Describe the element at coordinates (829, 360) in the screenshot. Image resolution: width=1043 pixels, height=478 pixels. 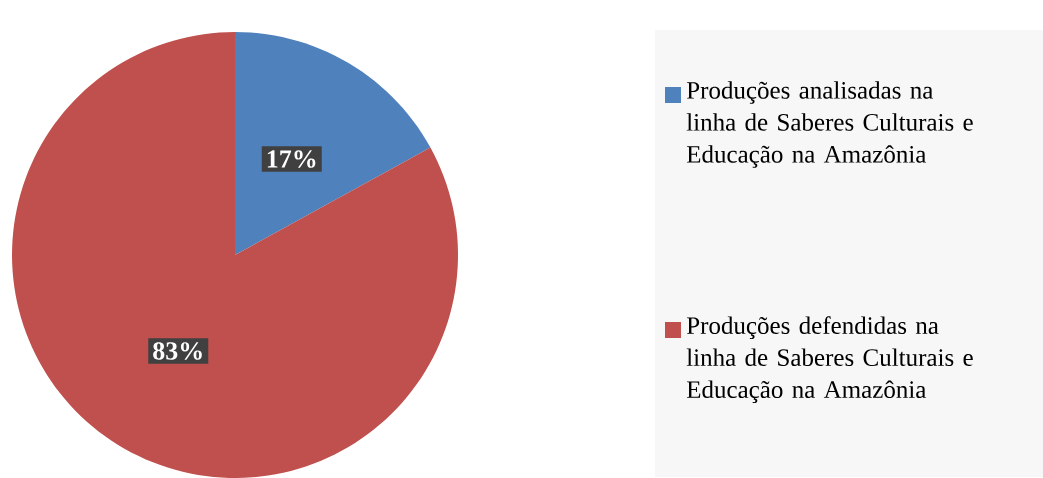
I see `legend-label: Produções defendidas na linha de Saberes Culturais e Educação na Amazônia` at that location.